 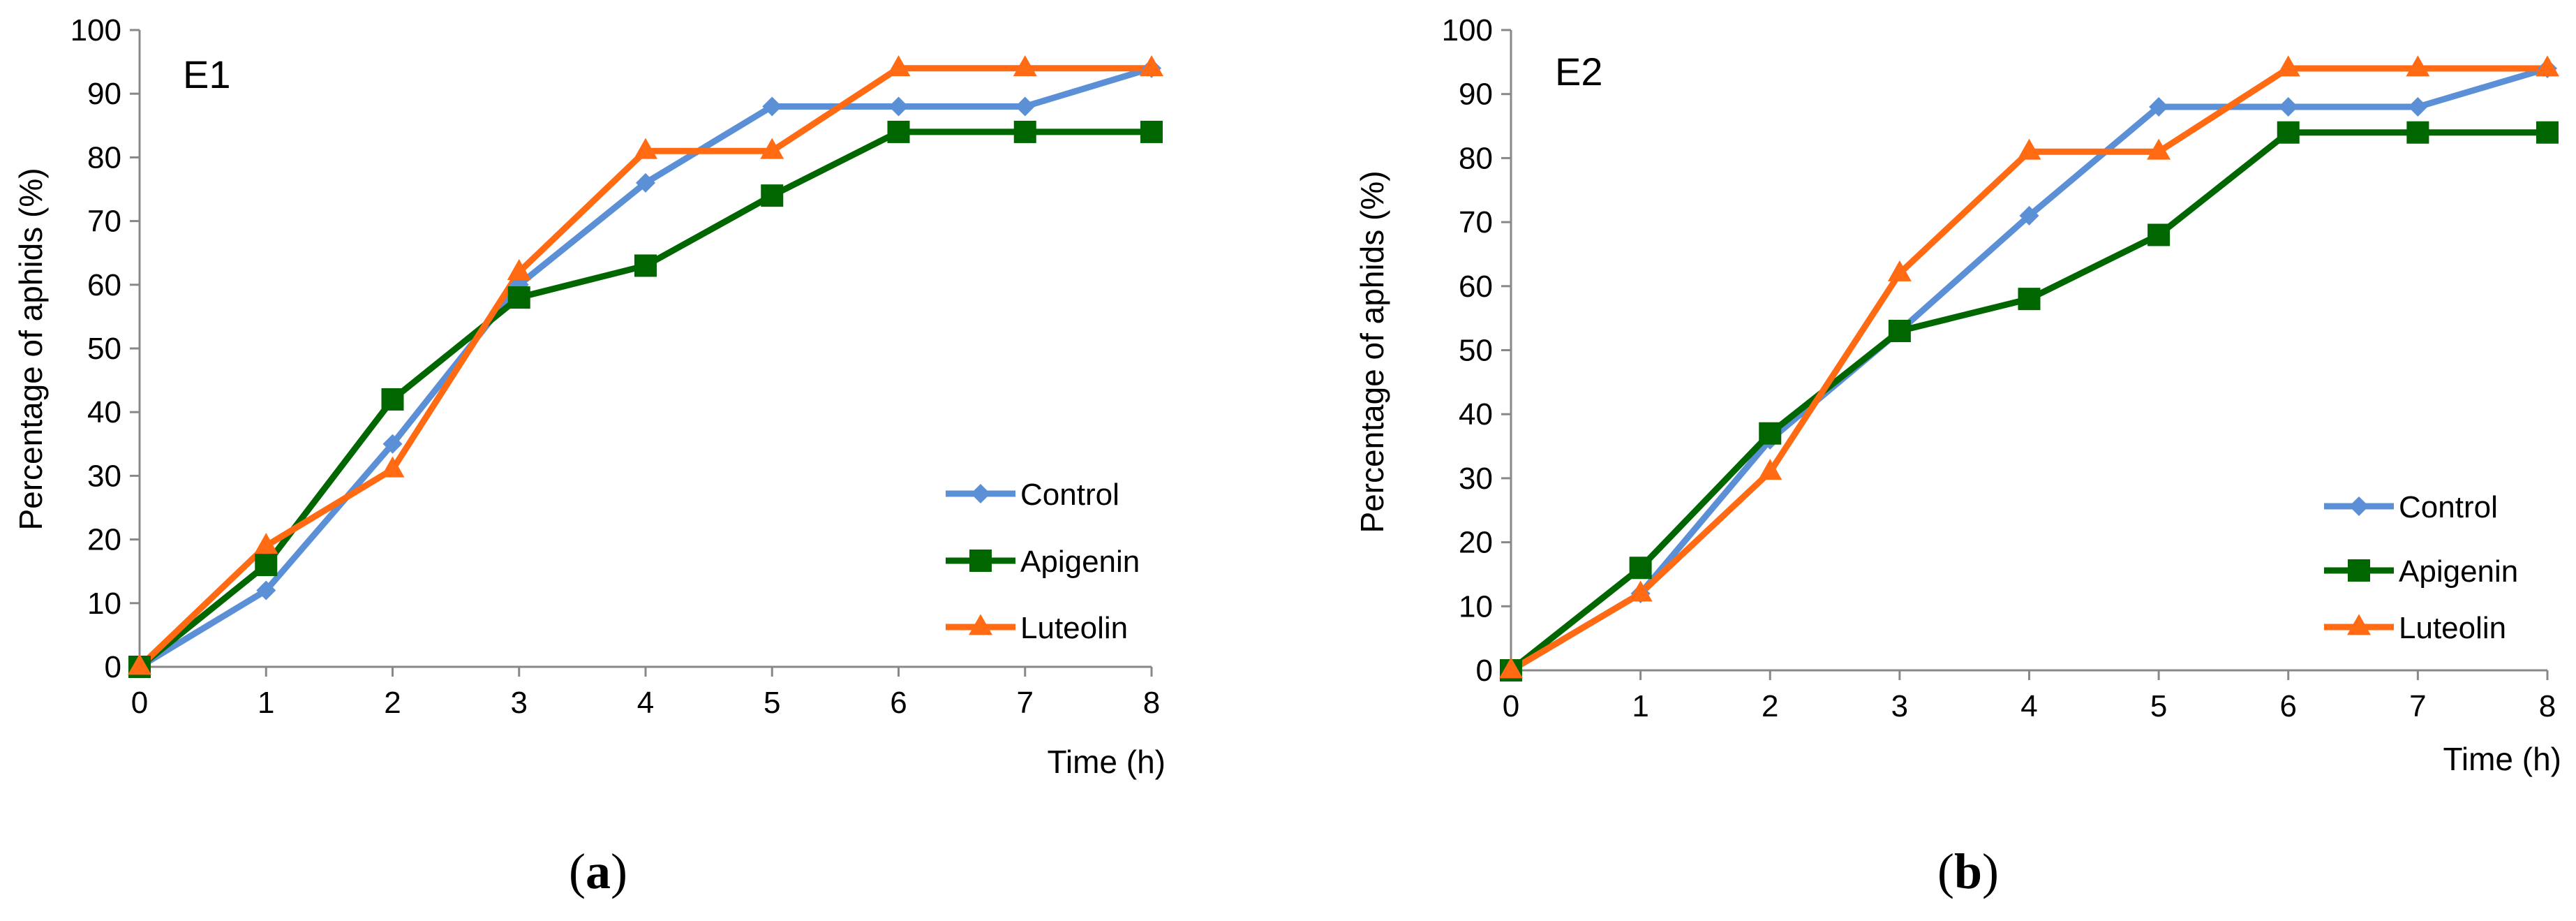 I want to click on panel-caption: (b), so click(x=1968, y=871).